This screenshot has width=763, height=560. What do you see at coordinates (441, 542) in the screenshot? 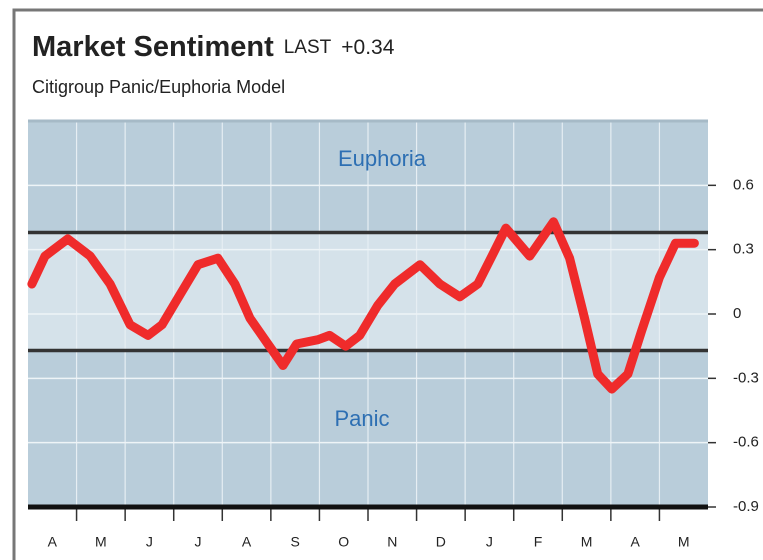
I see `x-tick-label: D` at bounding box center [441, 542].